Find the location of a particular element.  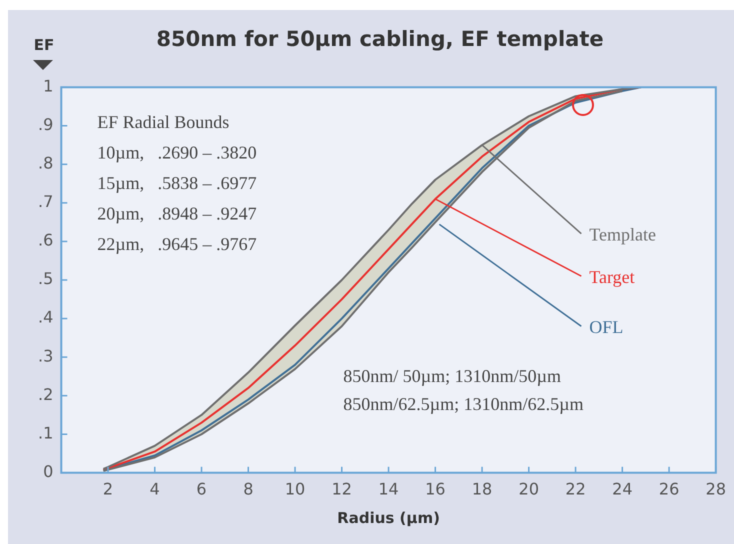

x-tick-label: 16 is located at coordinates (435, 489).